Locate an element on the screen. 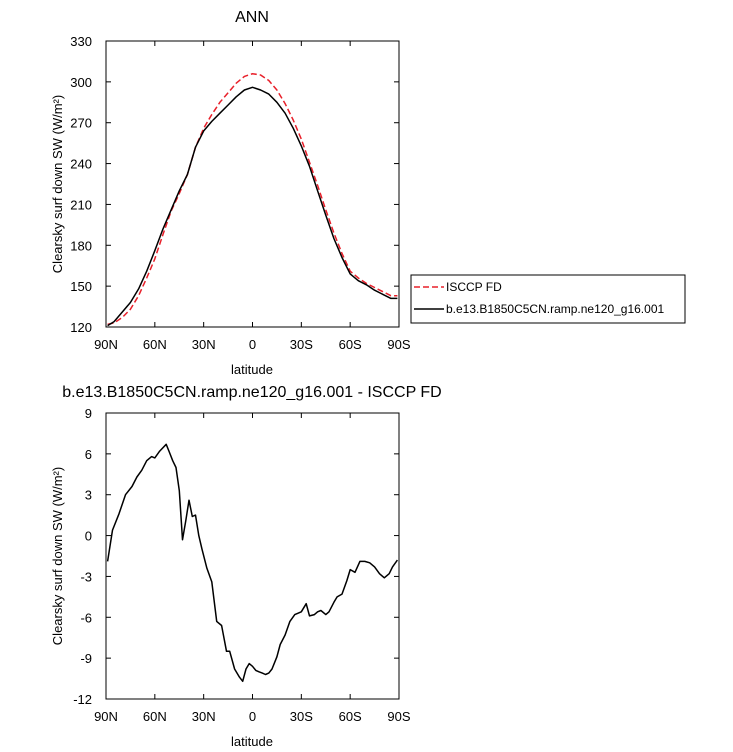  top-chart-xtick-label: 30N is located at coordinates (204, 344).